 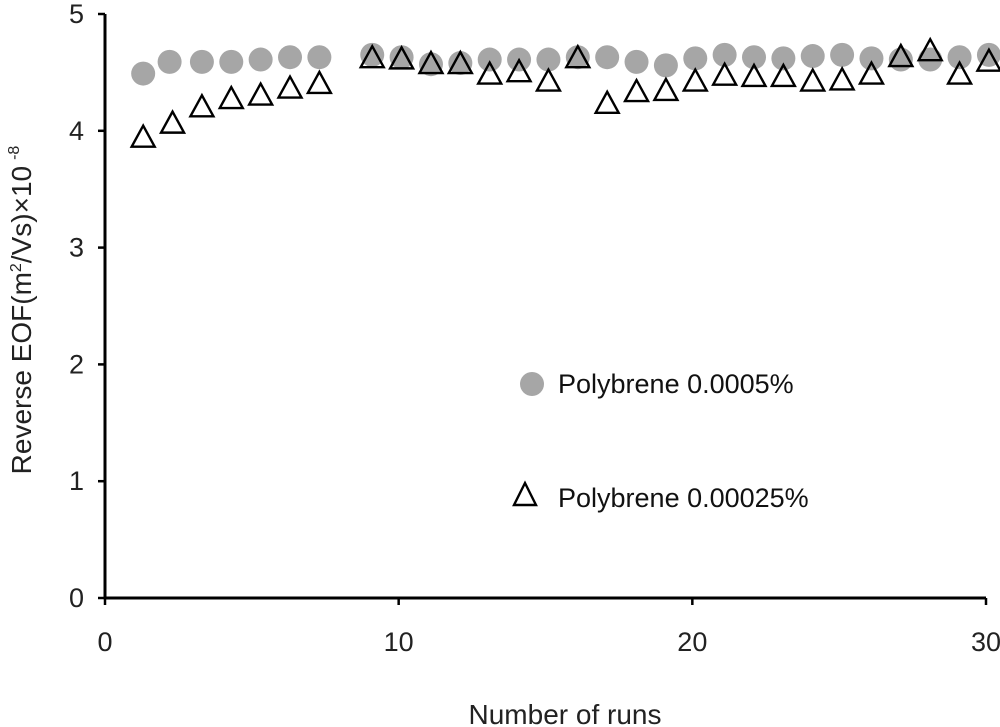 What do you see at coordinates (683, 498) in the screenshot?
I see `legend-label-series-2: Polybrene 0.00025%` at bounding box center [683, 498].